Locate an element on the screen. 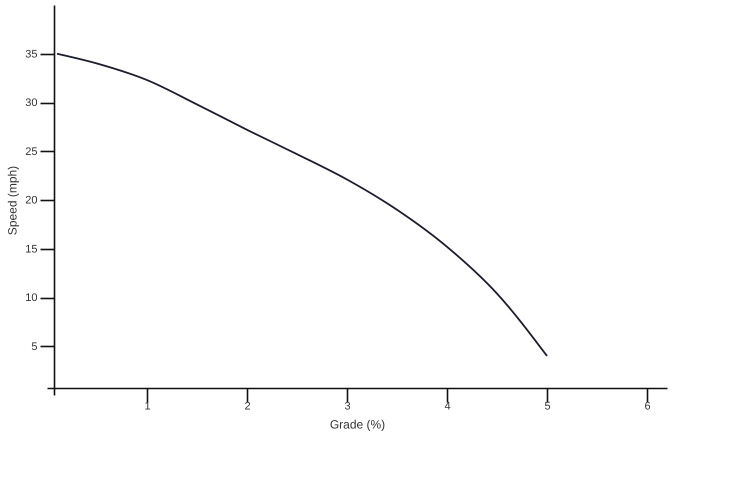 The image size is (756, 493). y-axis-title: Speed (mph) is located at coordinates (12, 201).